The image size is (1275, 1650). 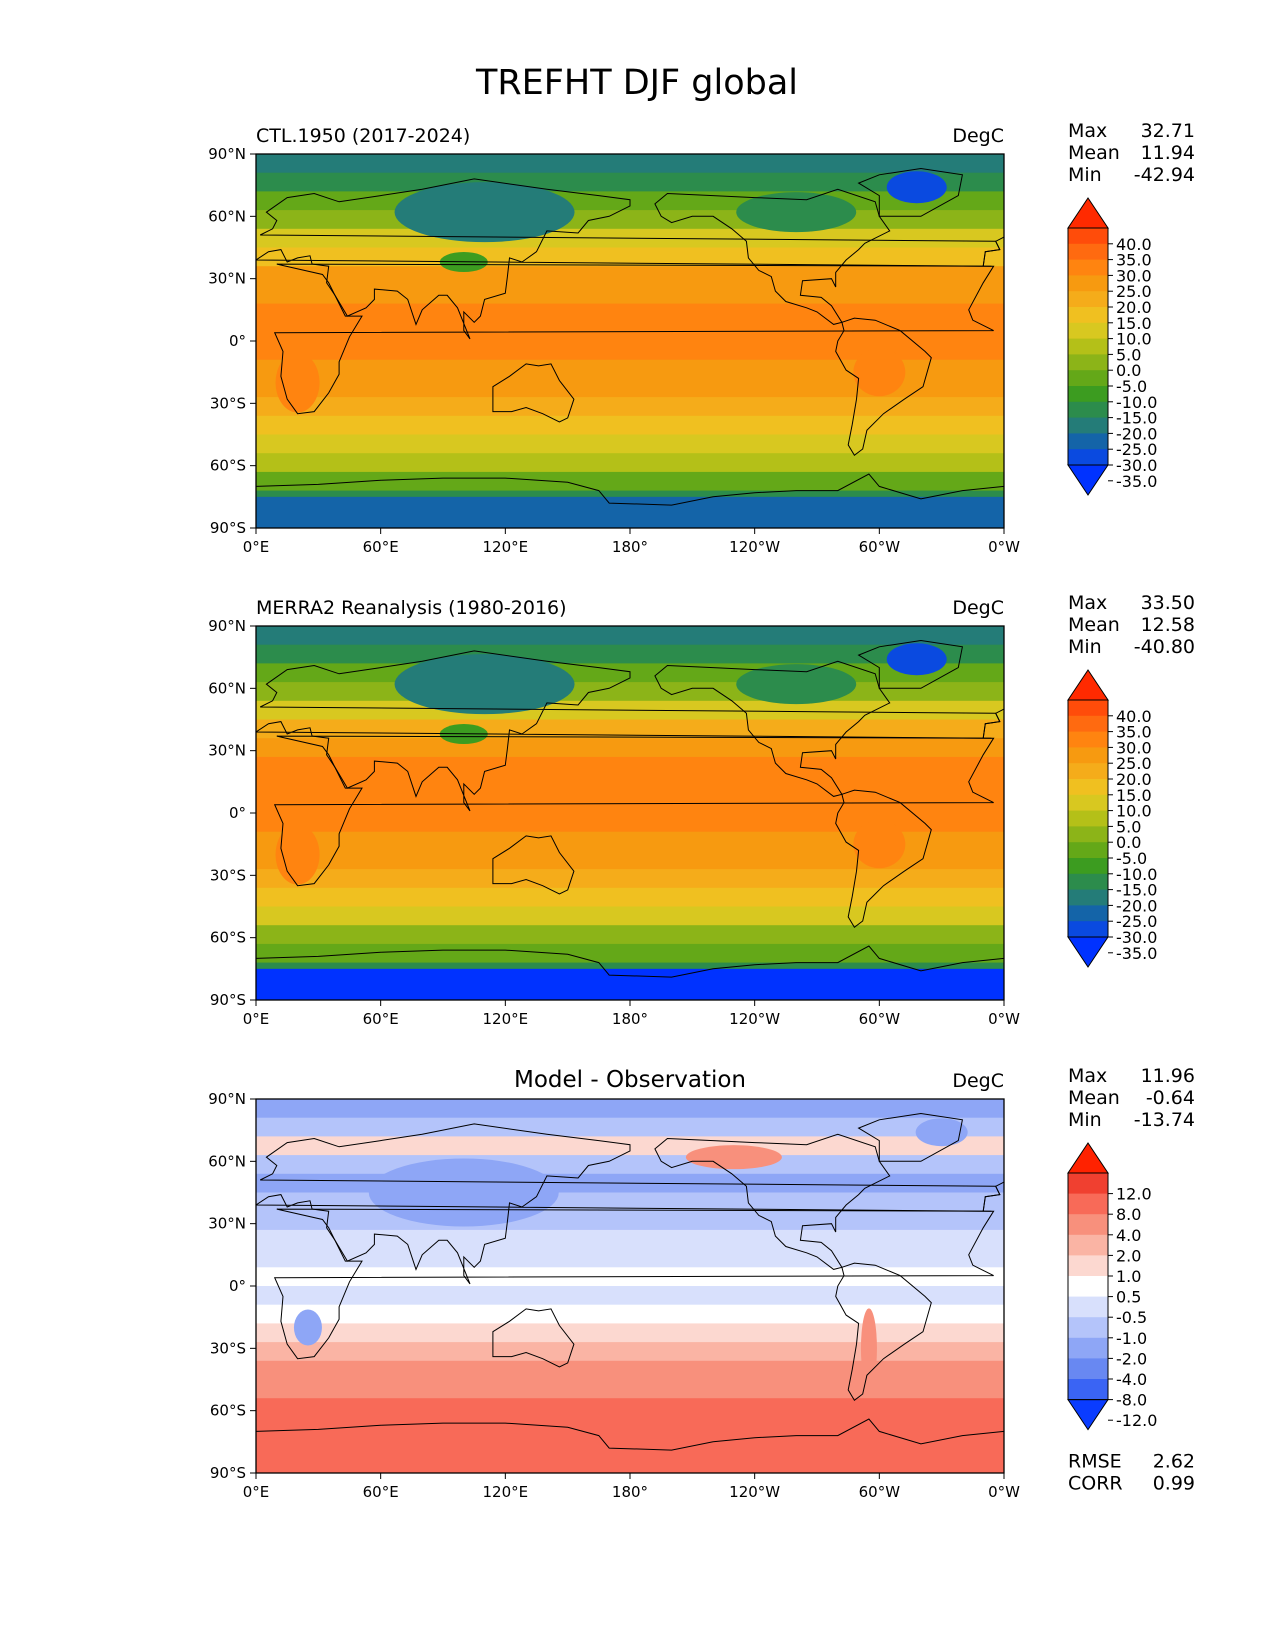 What do you see at coordinates (1136, 465) in the screenshot?
I see `colorbar-label: -30.0` at bounding box center [1136, 465].